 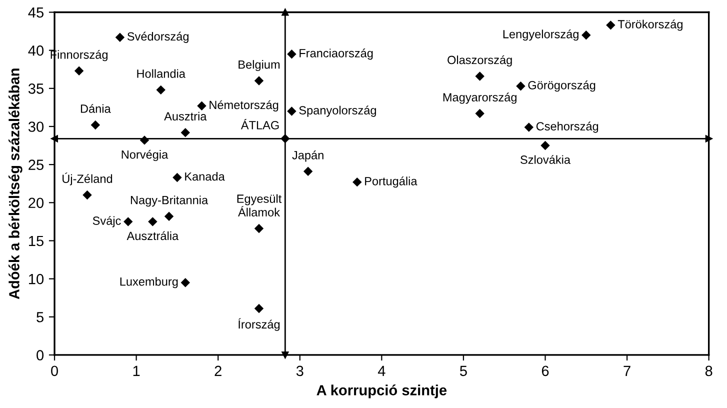 I want to click on annotation: Japán, so click(x=308, y=156).